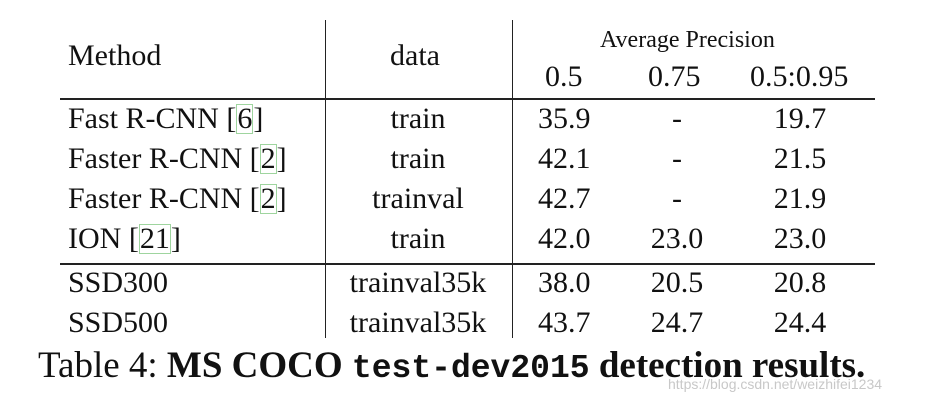 The width and height of the screenshot is (939, 400). What do you see at coordinates (677, 322) in the screenshot?
I see `ap75-cell: 24.7` at bounding box center [677, 322].